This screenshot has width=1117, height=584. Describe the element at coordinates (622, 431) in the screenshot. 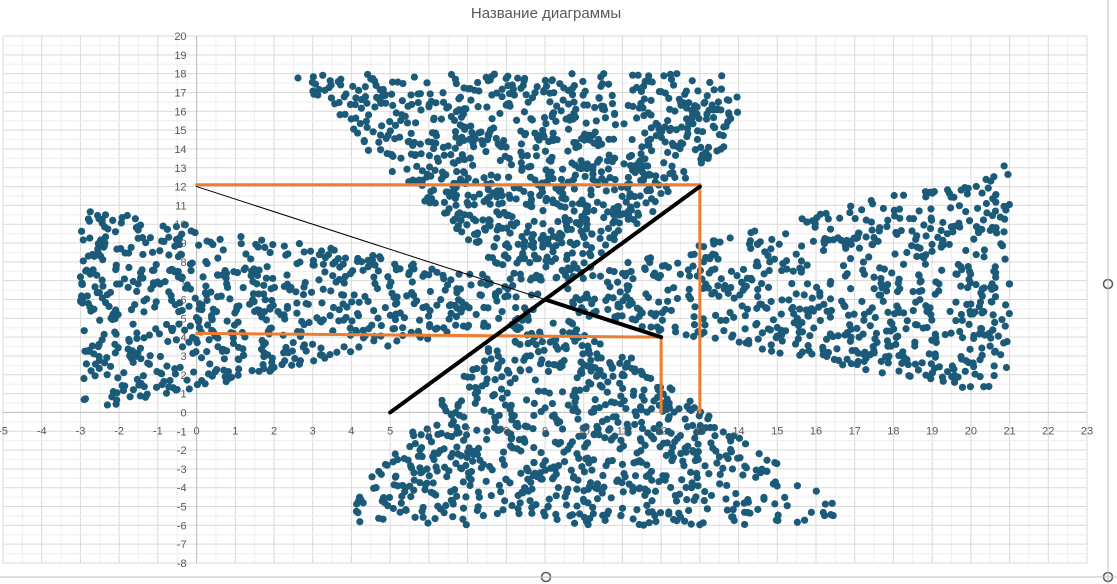

I see `x-tick-label: 11` at that location.